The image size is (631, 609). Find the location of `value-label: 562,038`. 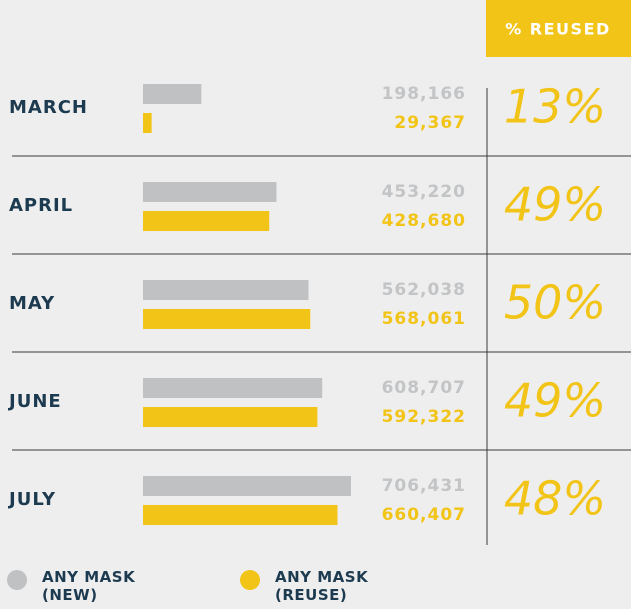

value-label: 562,038 is located at coordinates (424, 290).